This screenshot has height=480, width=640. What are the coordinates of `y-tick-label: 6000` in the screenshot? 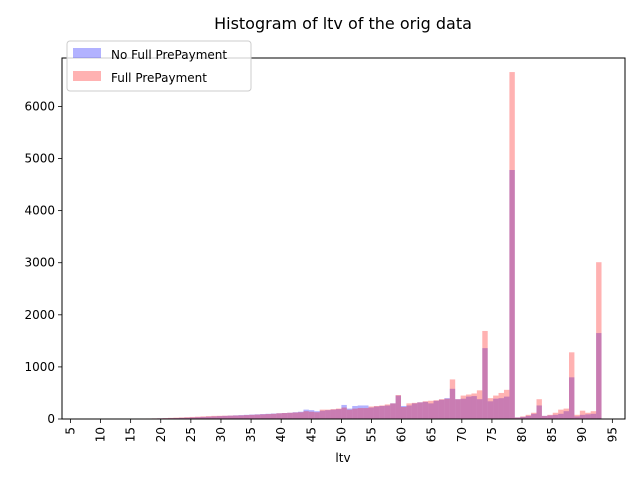 It's located at (39, 106).